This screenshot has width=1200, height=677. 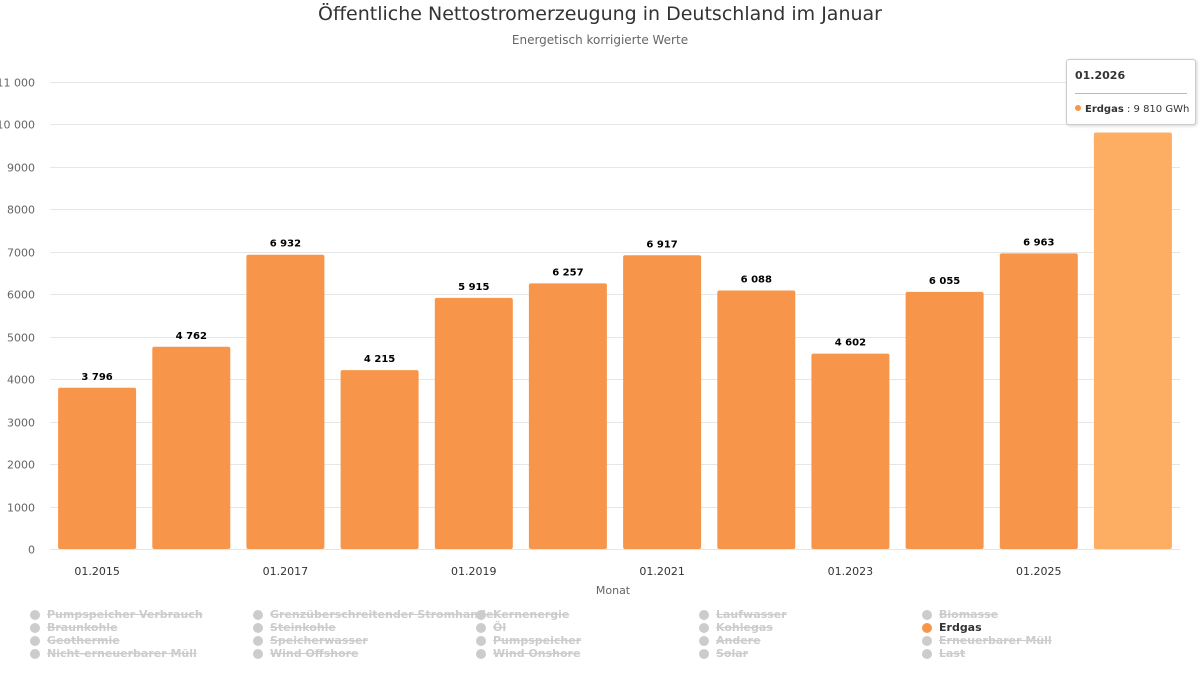 What do you see at coordinates (944, 281) in the screenshot?
I see `data-label: 6 055` at bounding box center [944, 281].